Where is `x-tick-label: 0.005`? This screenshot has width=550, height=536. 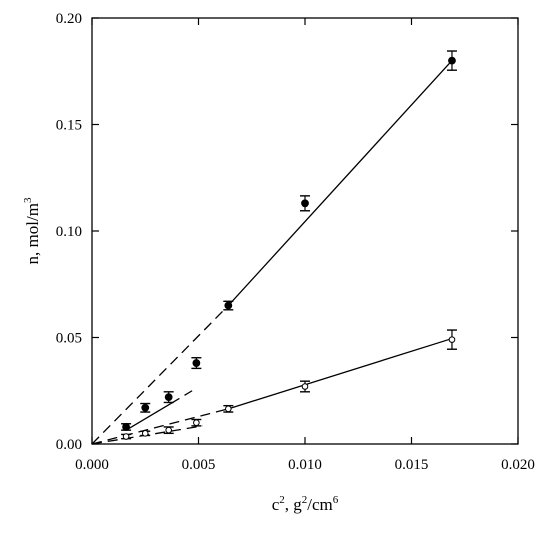 x-tick-label: 0.005 is located at coordinates (199, 465).